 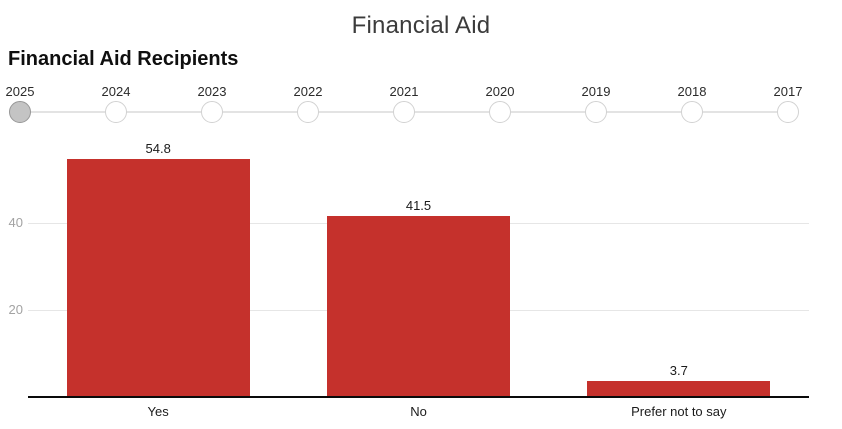 What do you see at coordinates (212, 112) in the screenshot?
I see `slider-stop-2023` at bounding box center [212, 112].